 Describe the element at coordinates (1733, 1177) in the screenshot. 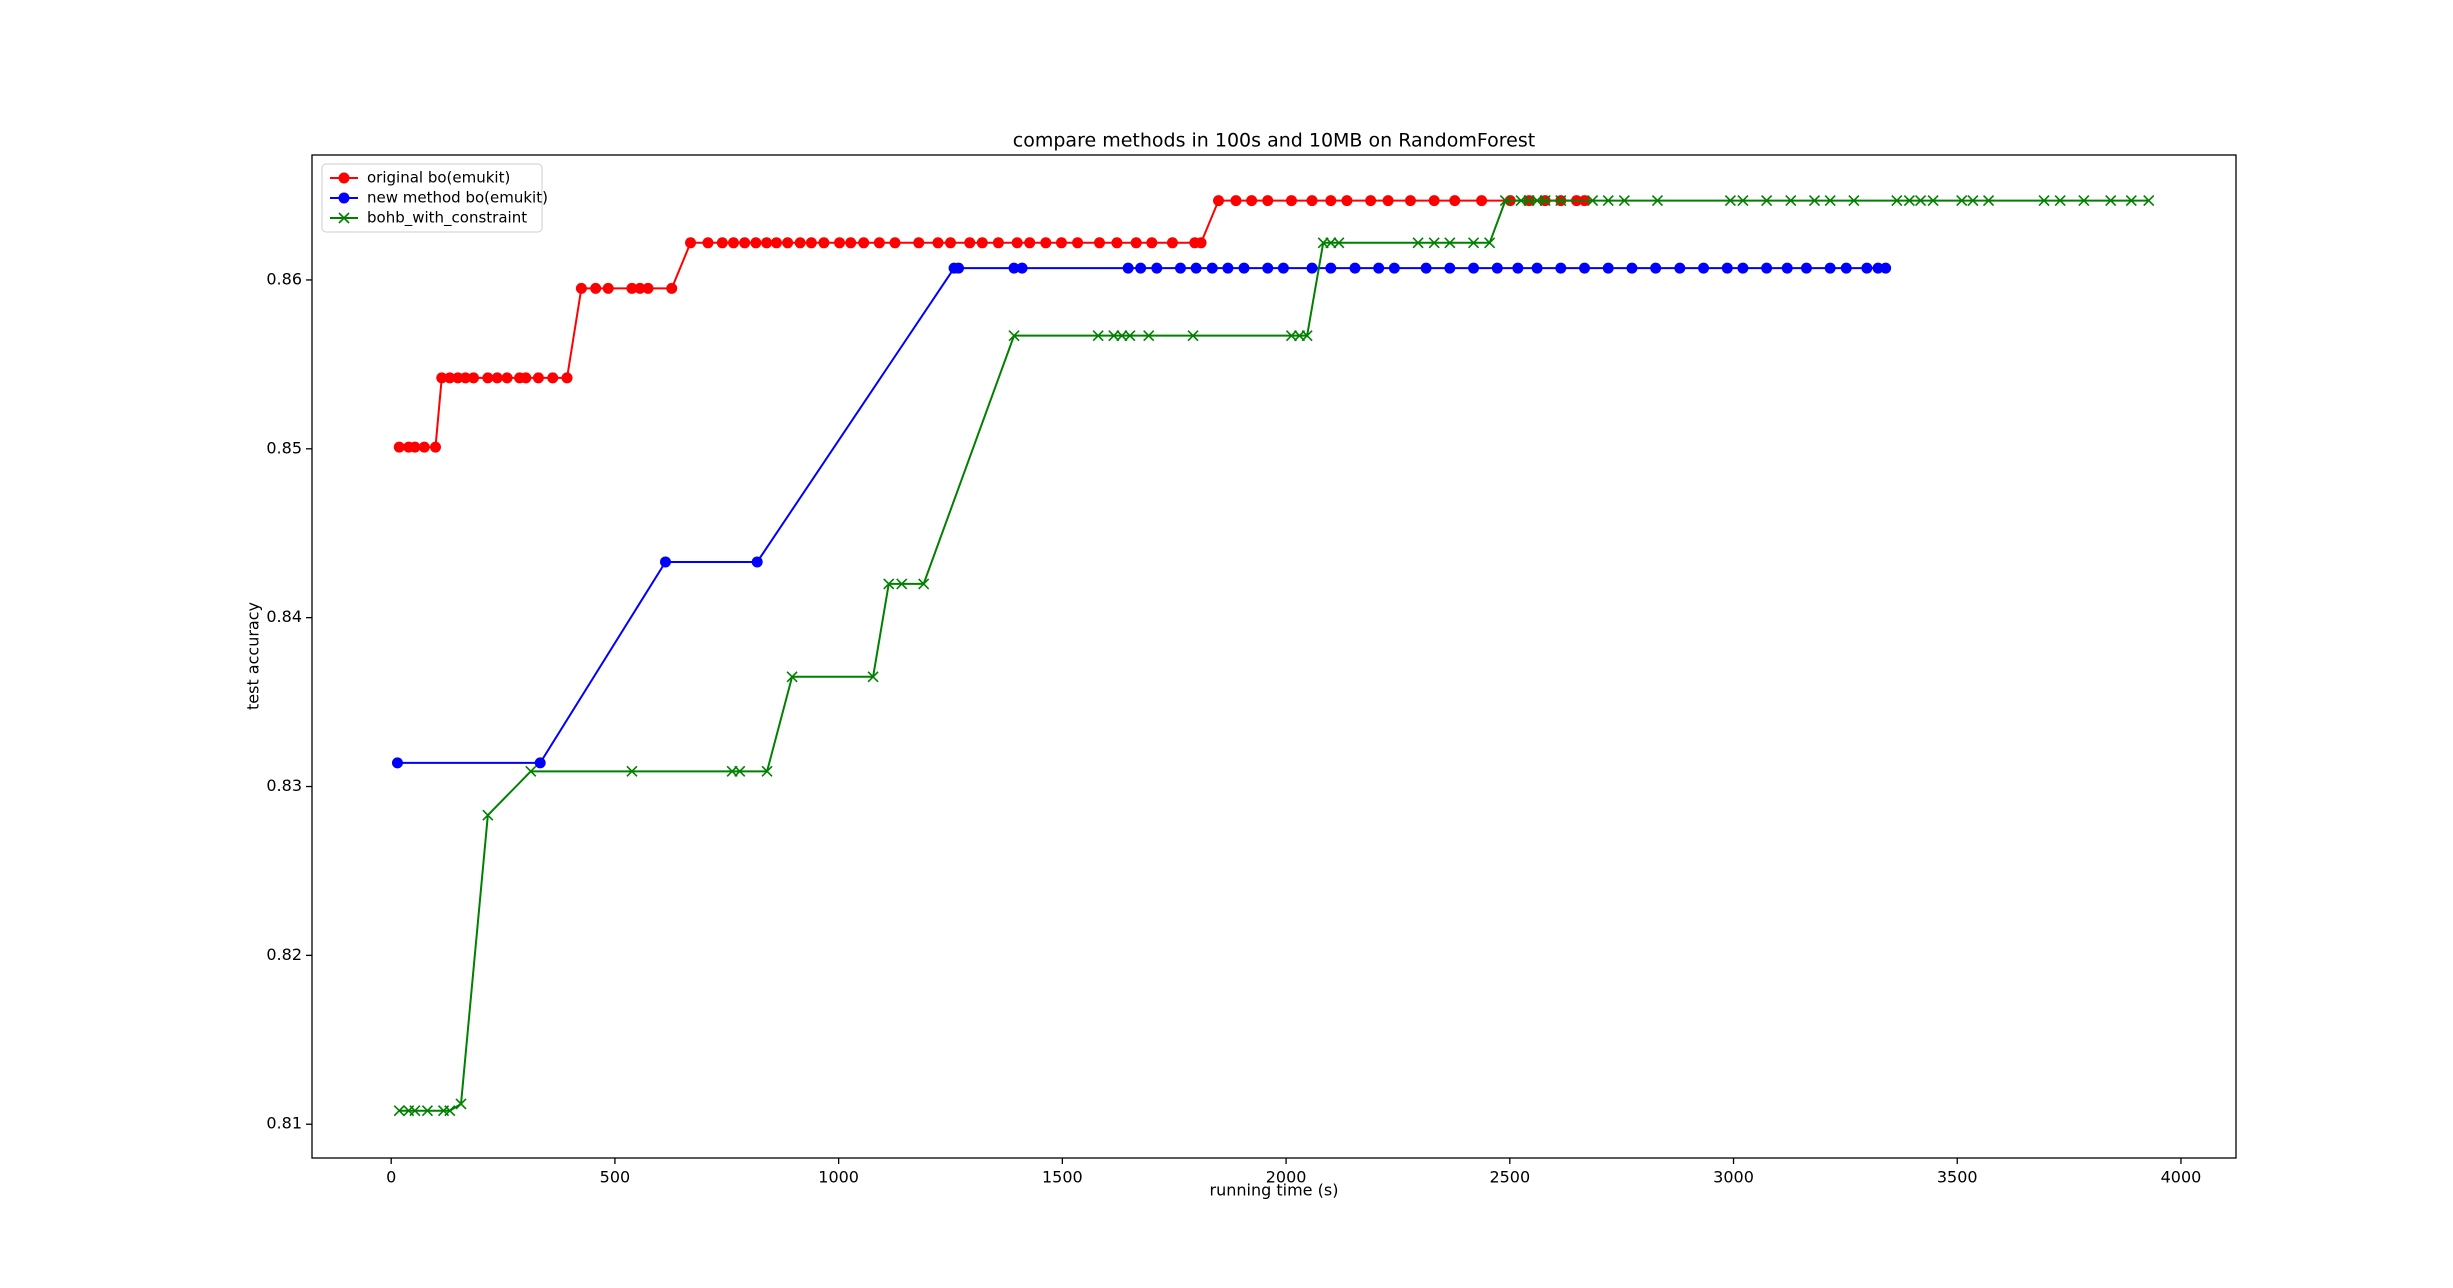

I see `x-tick-label: 3000` at that location.